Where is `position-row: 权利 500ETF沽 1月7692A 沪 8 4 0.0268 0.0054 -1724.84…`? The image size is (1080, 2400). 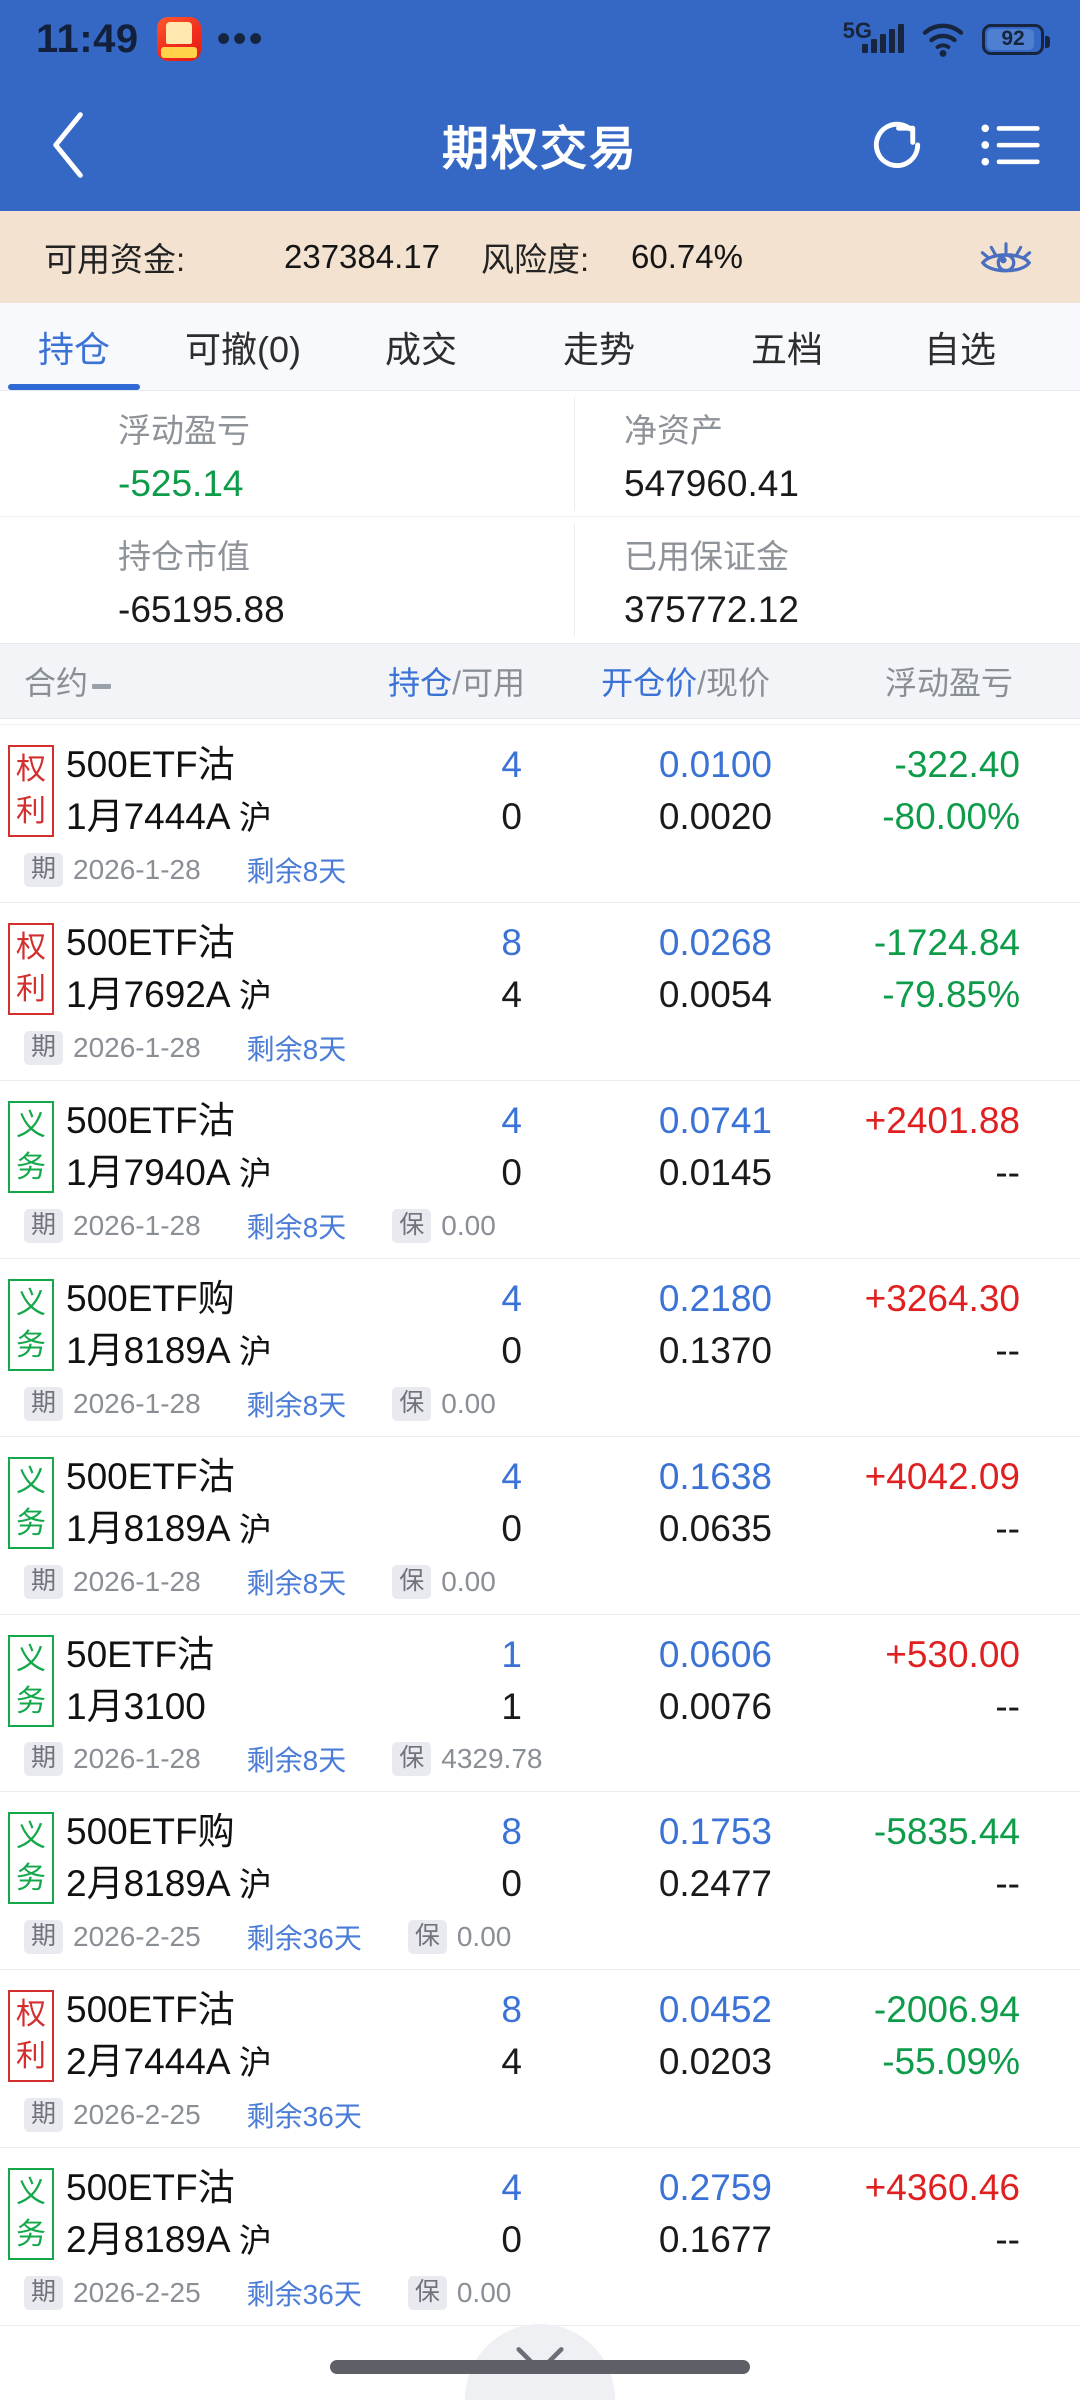 position-row: 权利 500ETF沽 1月7692A 沪 8 4 0.0268 0.0054 -1724.84… is located at coordinates (540, 992).